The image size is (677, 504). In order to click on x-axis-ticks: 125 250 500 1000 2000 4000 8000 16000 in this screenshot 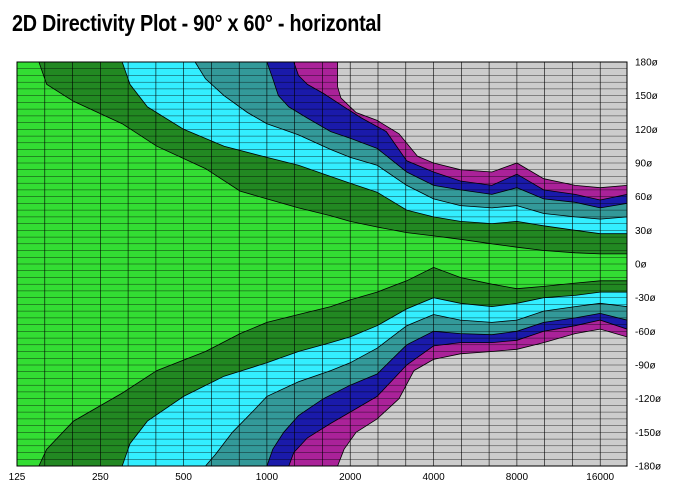, I will do `click(312, 477)`.